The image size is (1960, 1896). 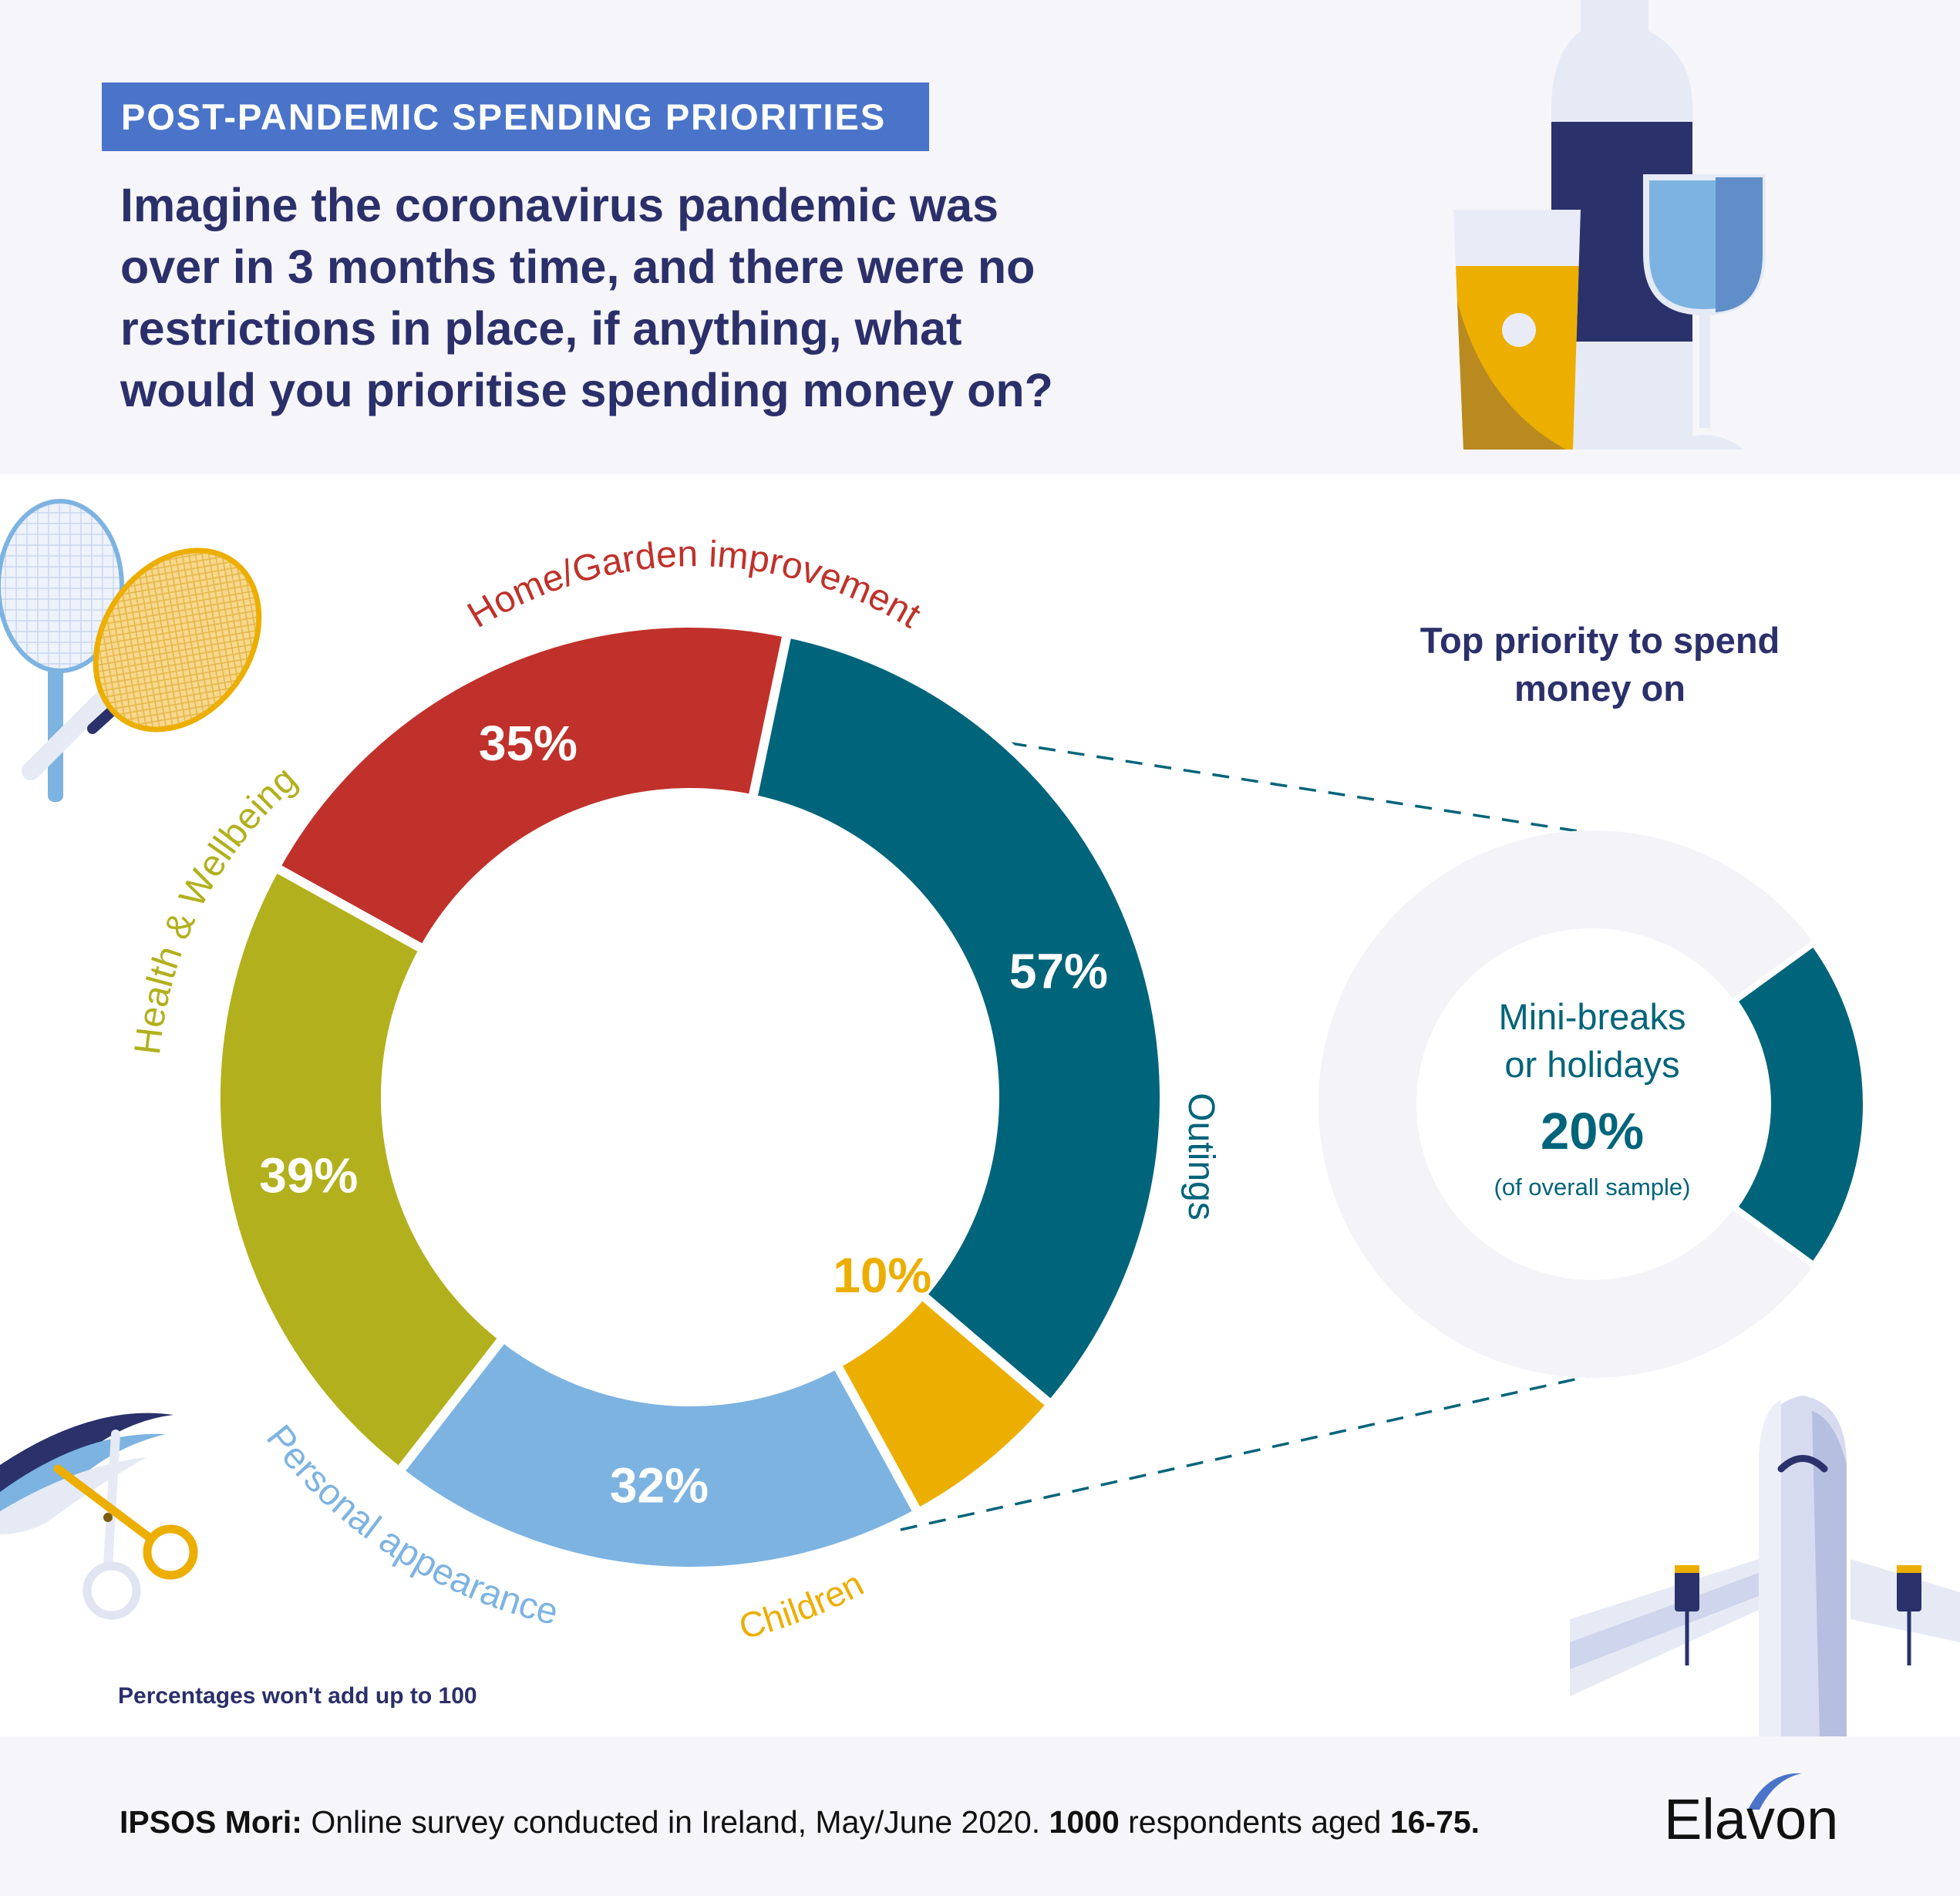 I want to click on airplane-icon, so click(x=1765, y=1566).